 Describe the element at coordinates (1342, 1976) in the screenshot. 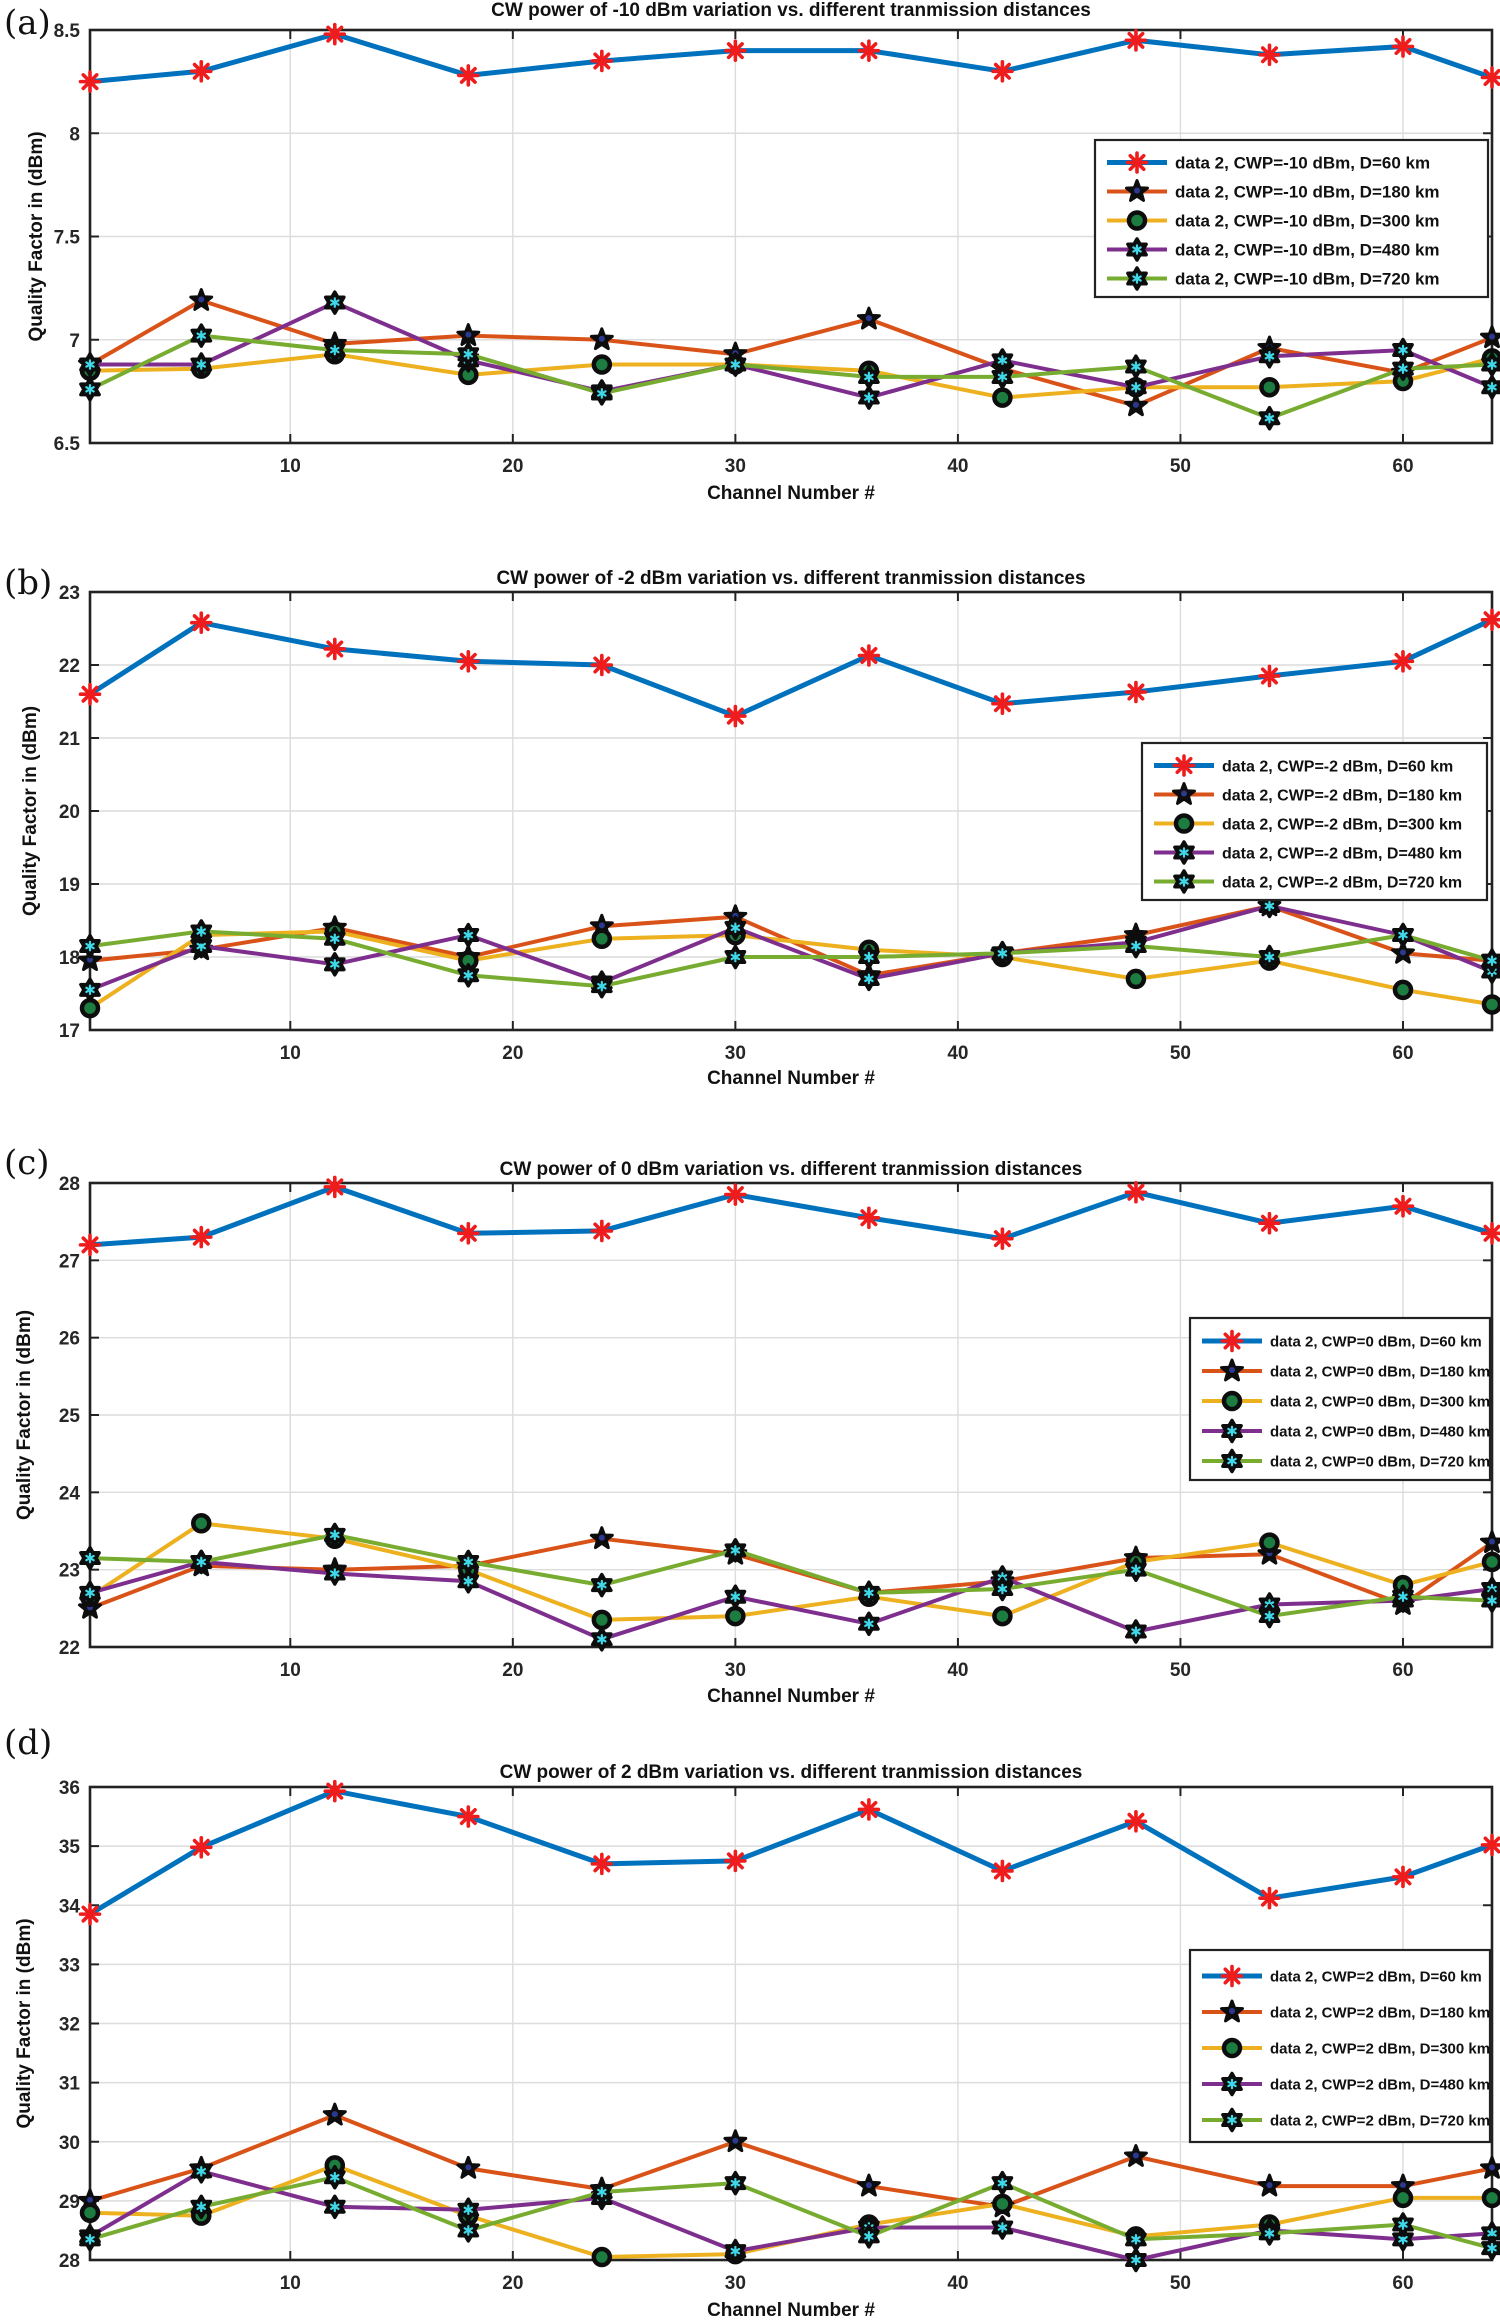

I see `legend-entry: data 2, CWP=2 dBm, D=60 km` at that location.